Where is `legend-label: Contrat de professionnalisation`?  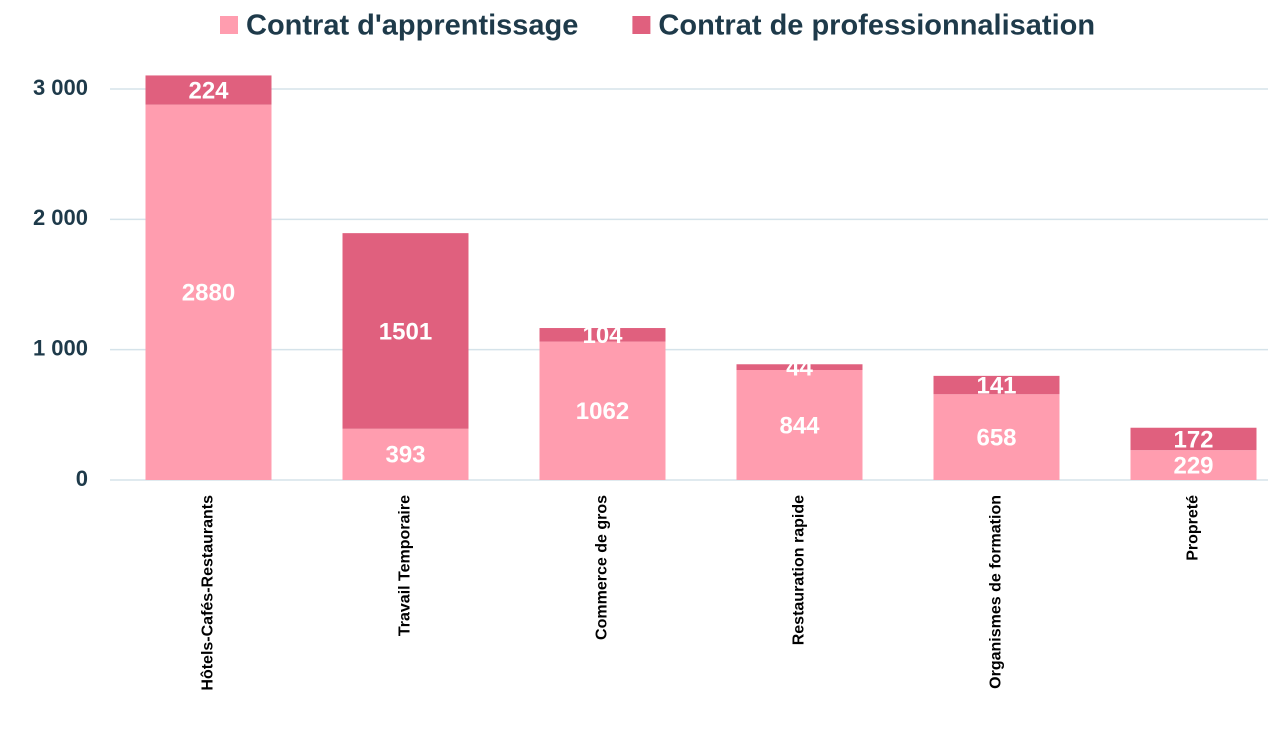 legend-label: Contrat de professionnalisation is located at coordinates (876, 26).